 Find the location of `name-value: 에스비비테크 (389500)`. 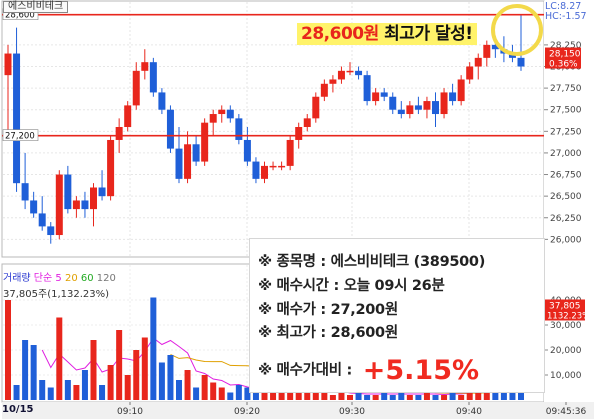

name-value: 에스비비테크 (389500) is located at coordinates (408, 262).